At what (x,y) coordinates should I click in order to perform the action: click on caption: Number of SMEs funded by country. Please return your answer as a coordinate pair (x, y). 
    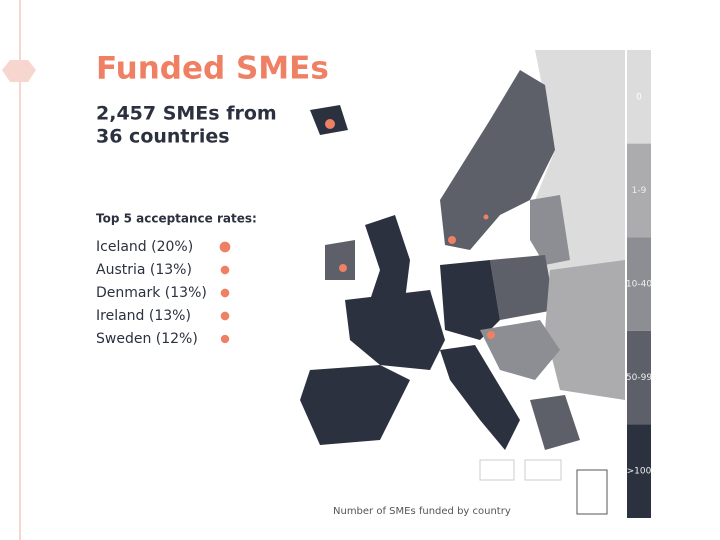
    Looking at the image, I should click on (422, 511).